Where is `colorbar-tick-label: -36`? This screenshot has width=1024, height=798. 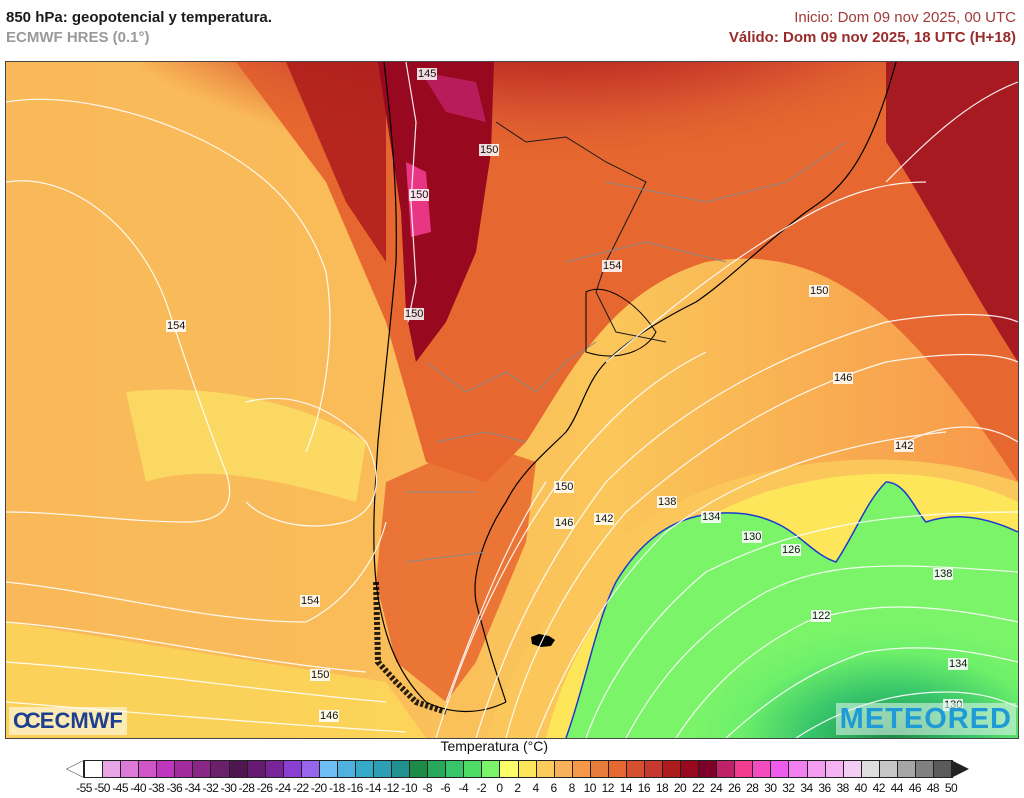
colorbar-tick-label: -36 is located at coordinates (174, 788).